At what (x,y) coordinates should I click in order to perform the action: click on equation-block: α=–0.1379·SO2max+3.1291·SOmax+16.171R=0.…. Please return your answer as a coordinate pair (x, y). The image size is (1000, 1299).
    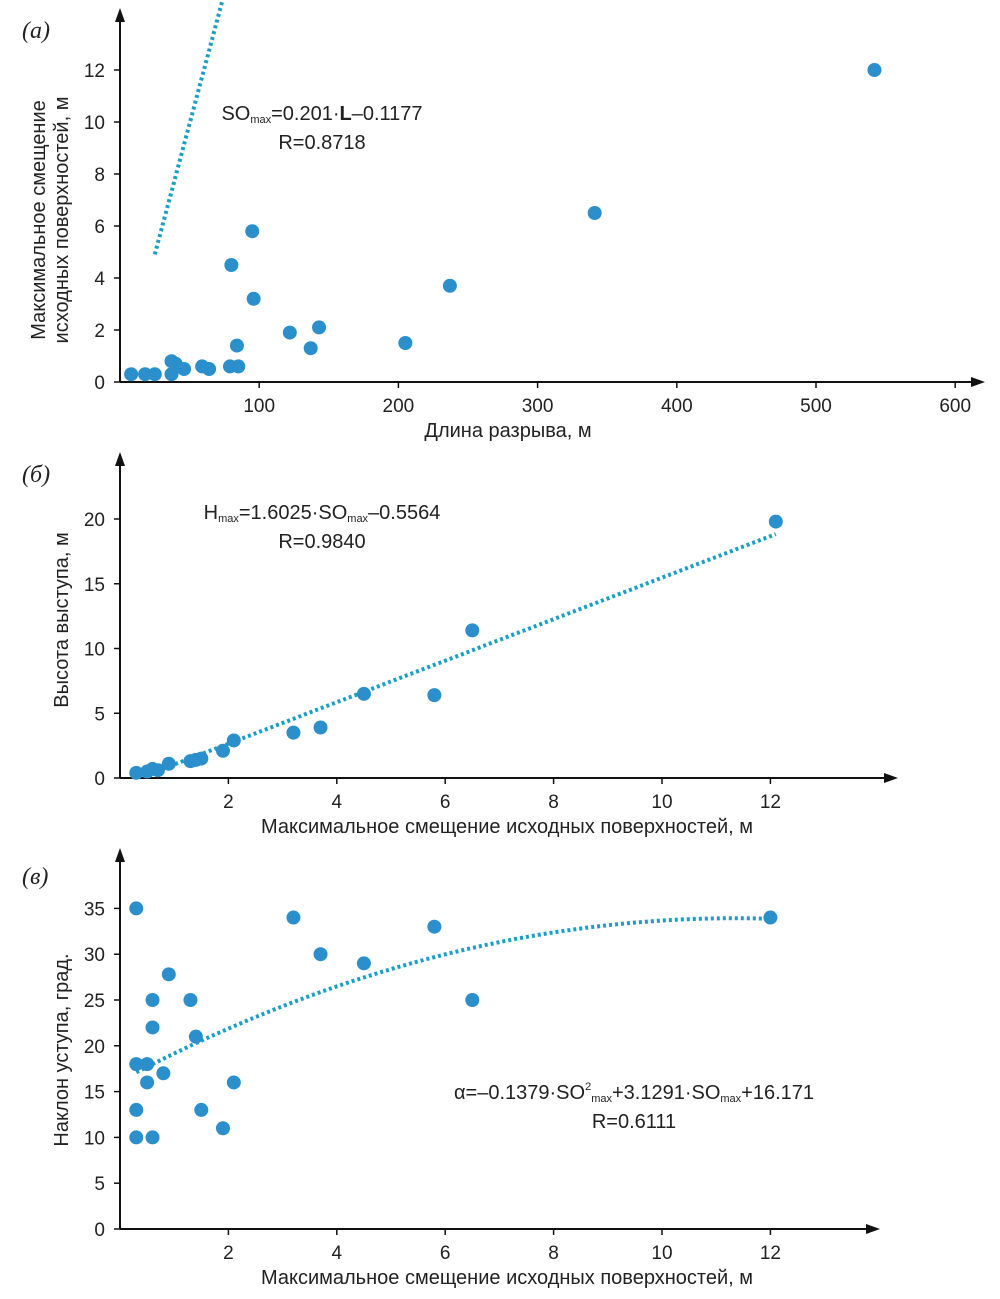
    Looking at the image, I should click on (634, 1107).